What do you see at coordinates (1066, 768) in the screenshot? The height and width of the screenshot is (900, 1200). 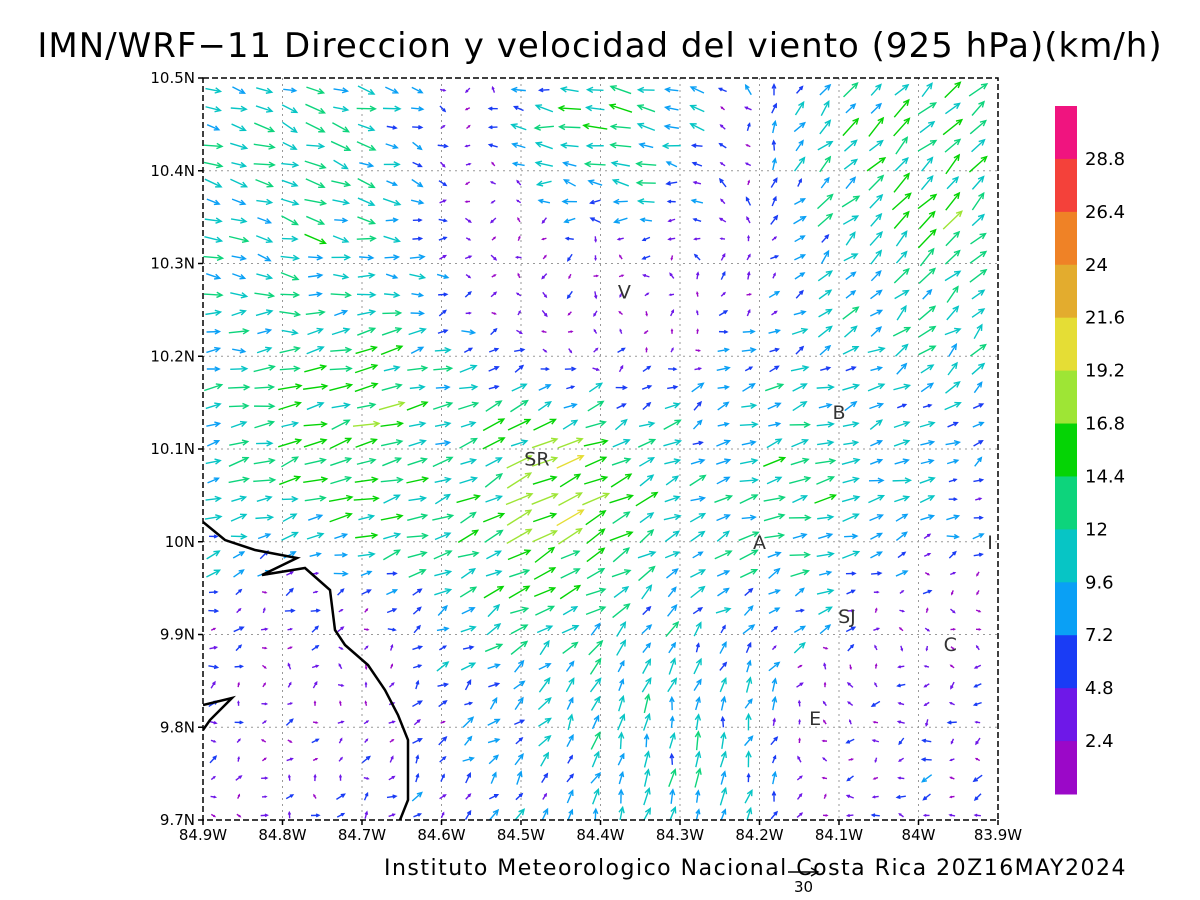 I see `colorbar-swatch` at bounding box center [1066, 768].